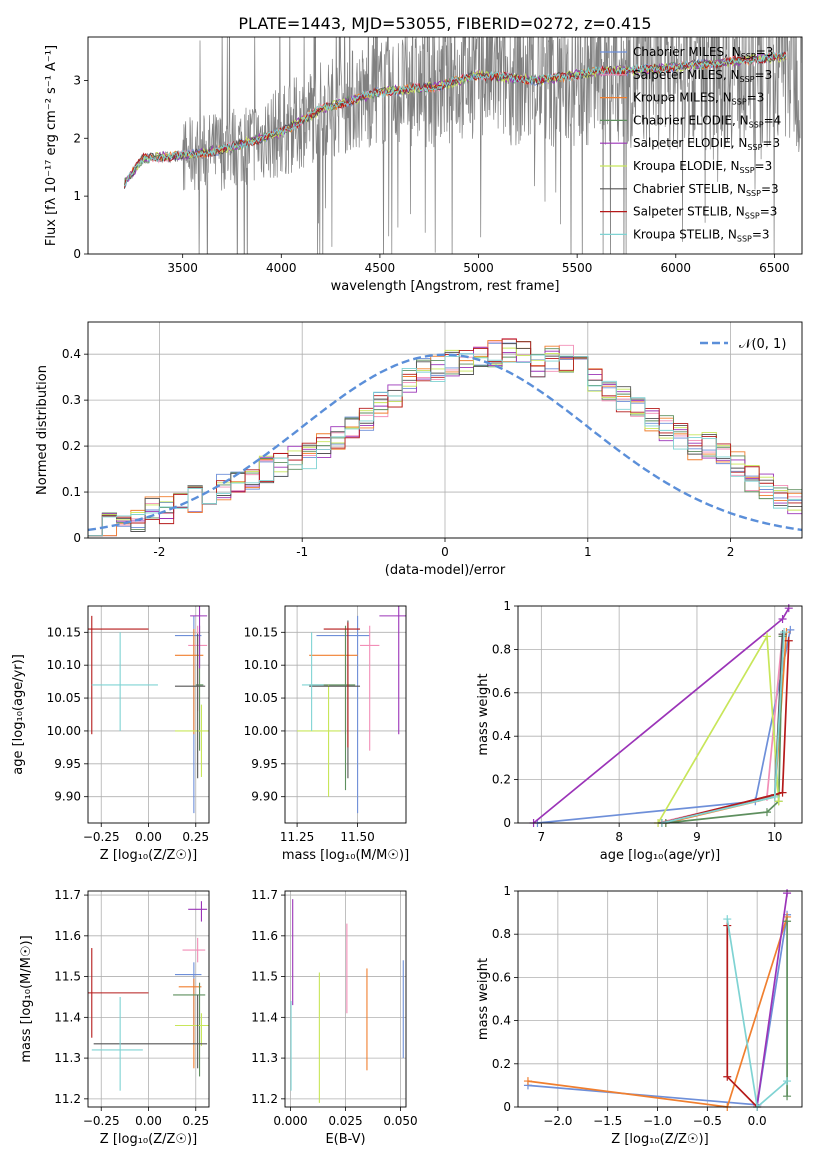 This screenshot has height=1170, width=819. Describe the element at coordinates (772, 999) in the screenshot. I see `mass-weight-line-salpeter-elodie` at that location.